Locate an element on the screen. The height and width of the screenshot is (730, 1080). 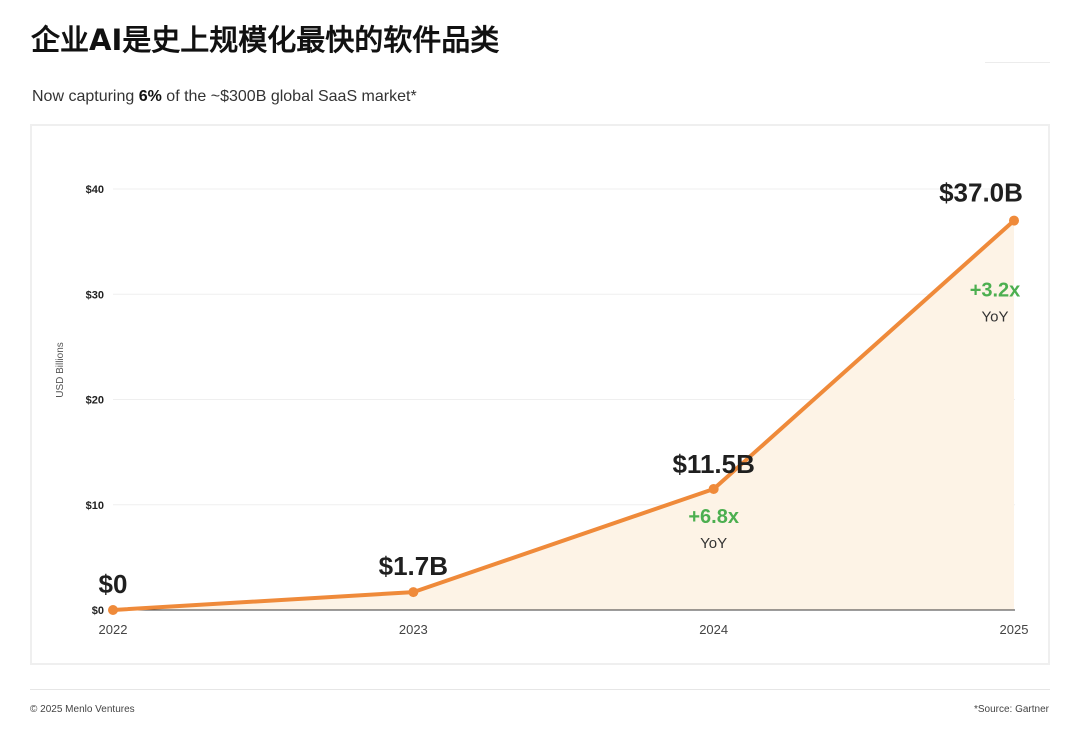
y-tick-label-$10: $10 is located at coordinates (95, 506).